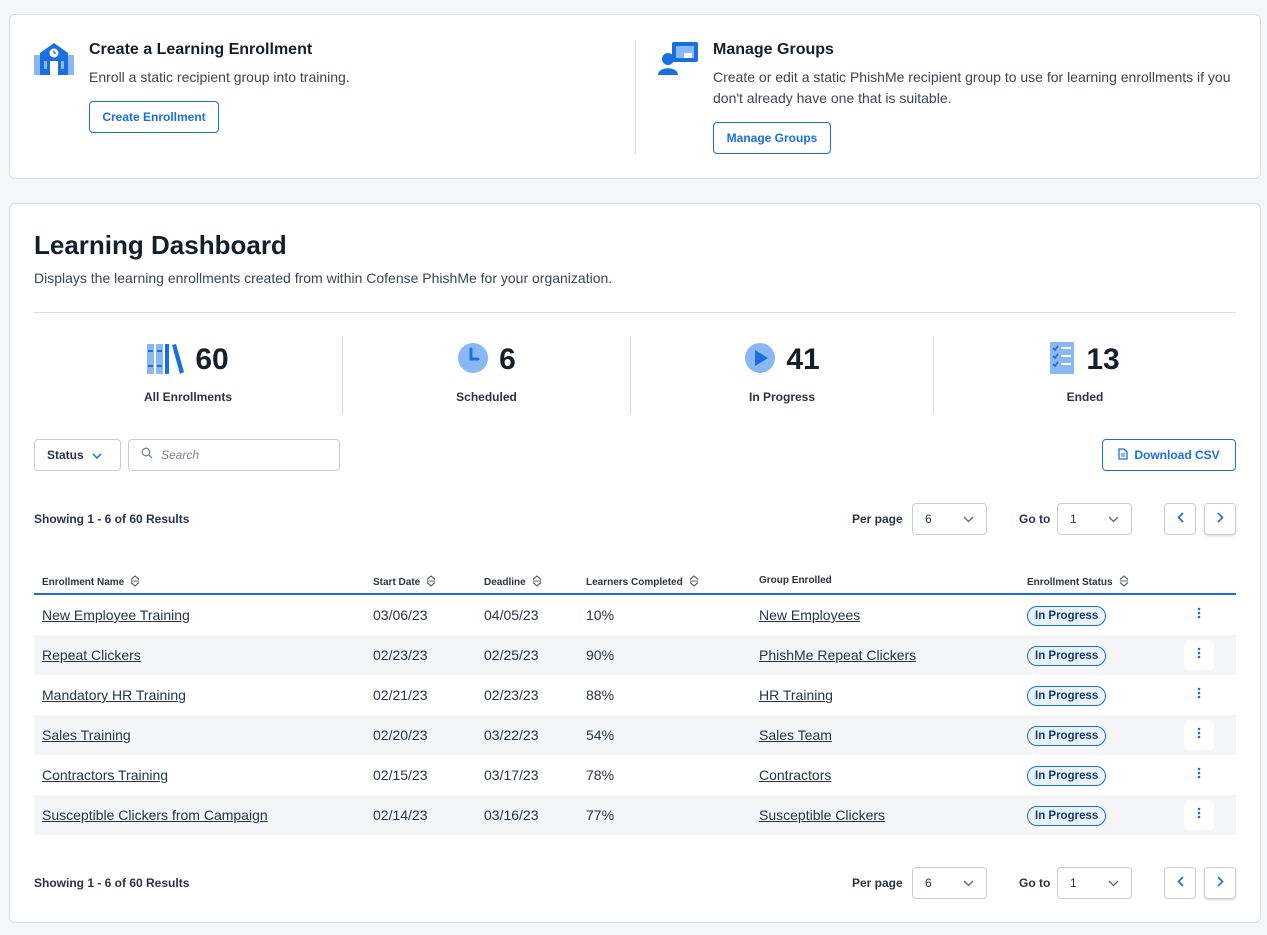 This screenshot has height=935, width=1267. Describe the element at coordinates (642, 582) in the screenshot. I see `column-learners-completed: Learners Completed` at that location.